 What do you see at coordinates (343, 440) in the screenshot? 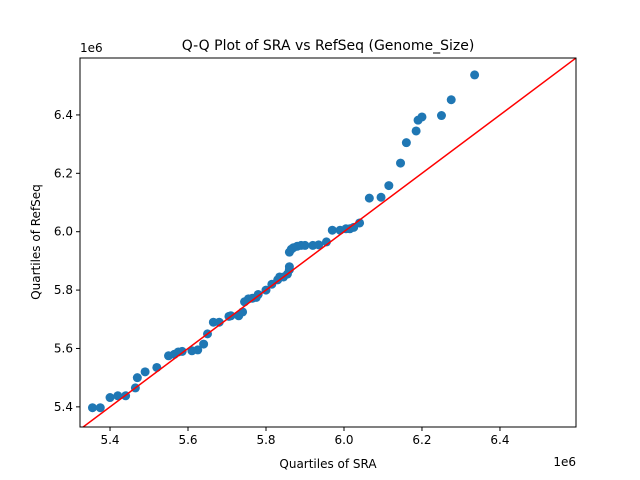
I see `x-tick-label: 6.0` at bounding box center [343, 440].